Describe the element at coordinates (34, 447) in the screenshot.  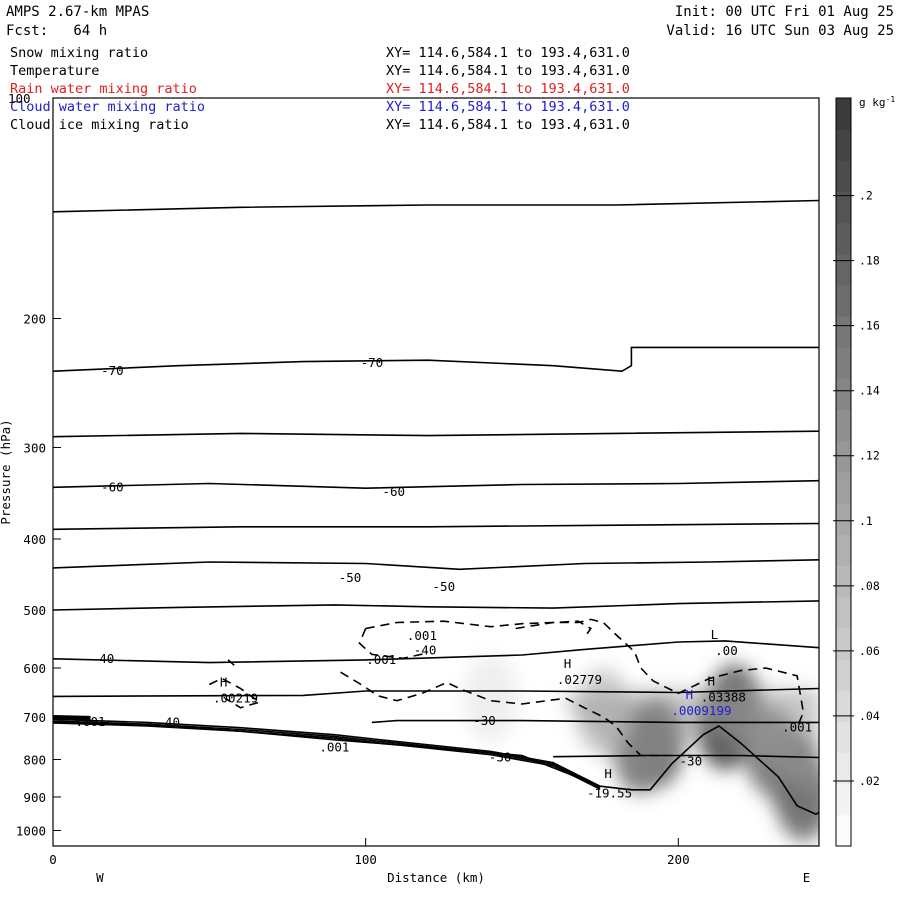
I see `y-tick-label: 300` at that location.